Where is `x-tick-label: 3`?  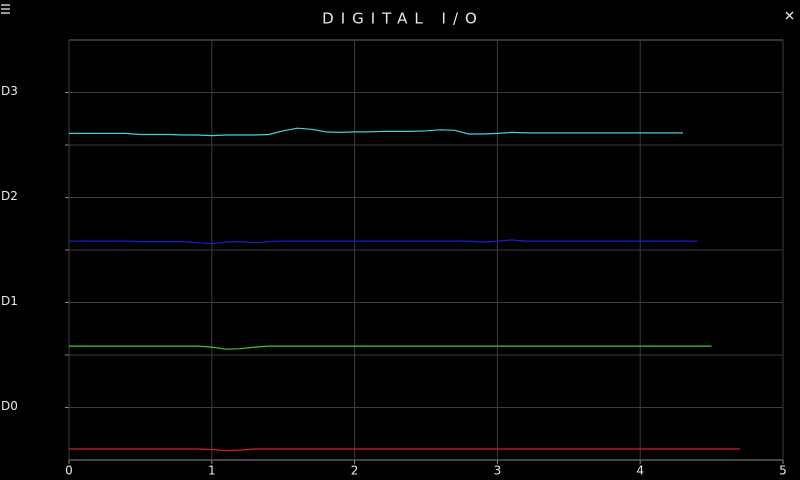
x-tick-label: 3 is located at coordinates (498, 471).